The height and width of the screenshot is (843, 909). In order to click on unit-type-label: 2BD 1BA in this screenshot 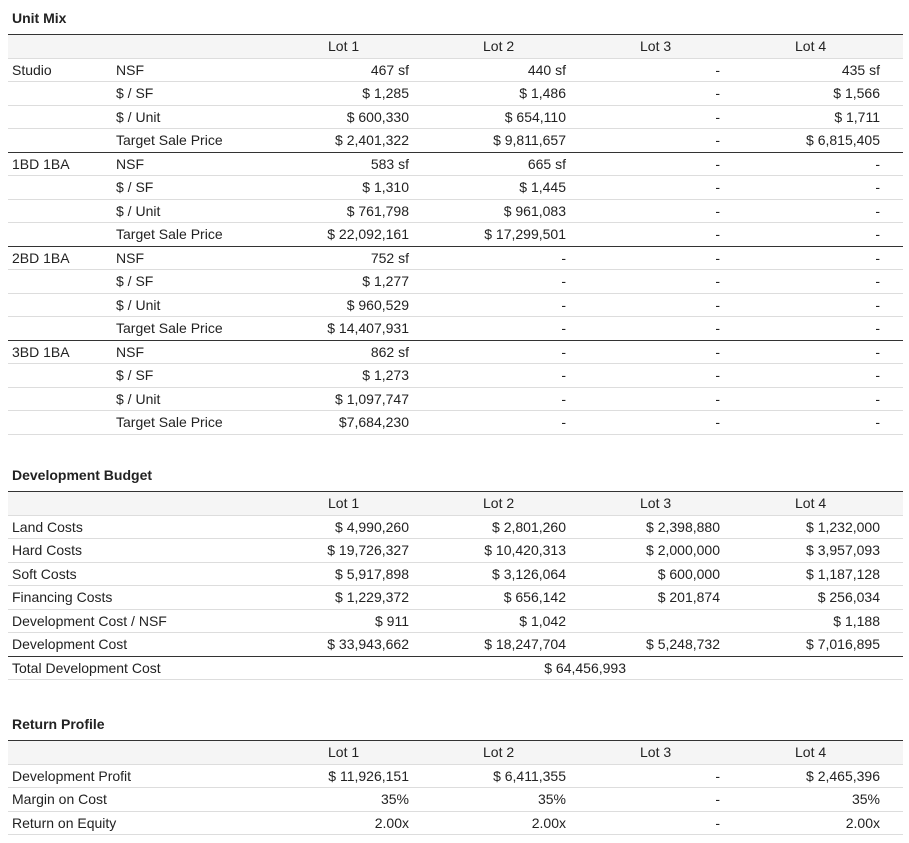, I will do `click(41, 257)`.